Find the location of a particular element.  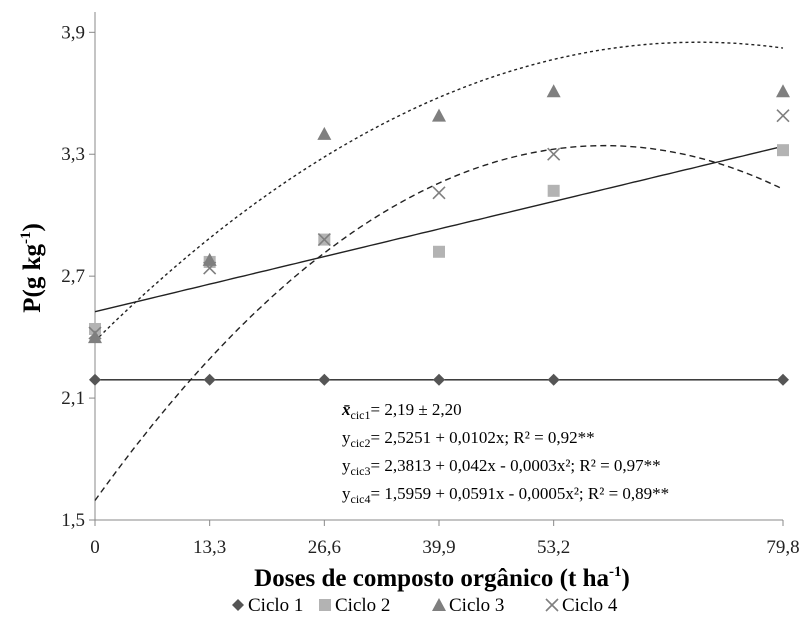

x-tick-label: 26,6 is located at coordinates (324, 547).